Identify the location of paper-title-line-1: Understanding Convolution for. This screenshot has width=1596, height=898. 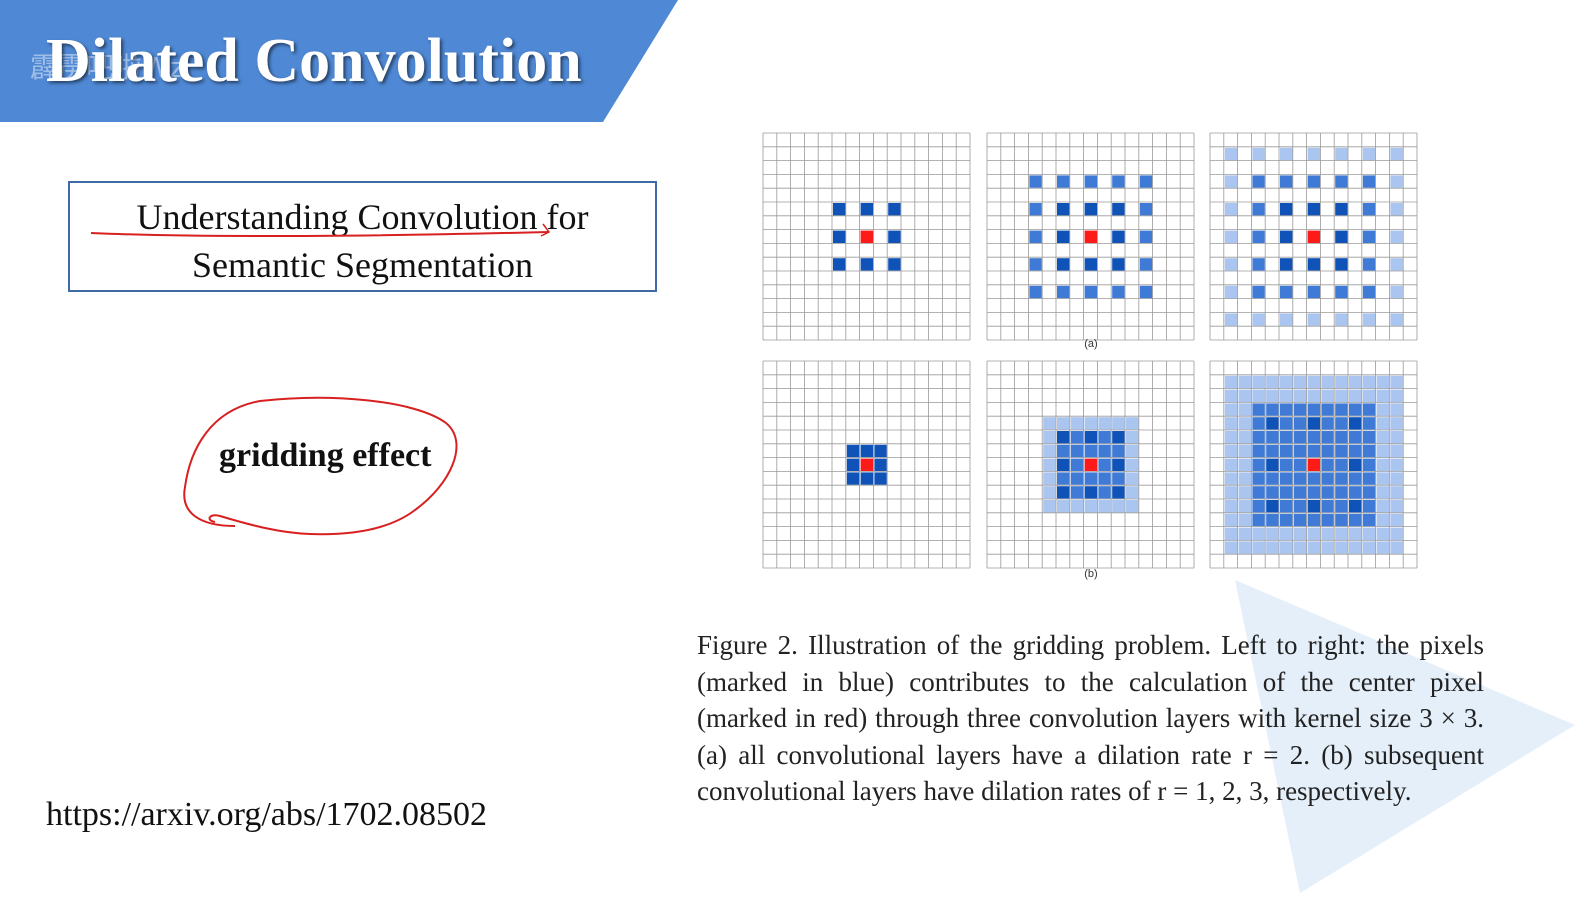
(362, 217).